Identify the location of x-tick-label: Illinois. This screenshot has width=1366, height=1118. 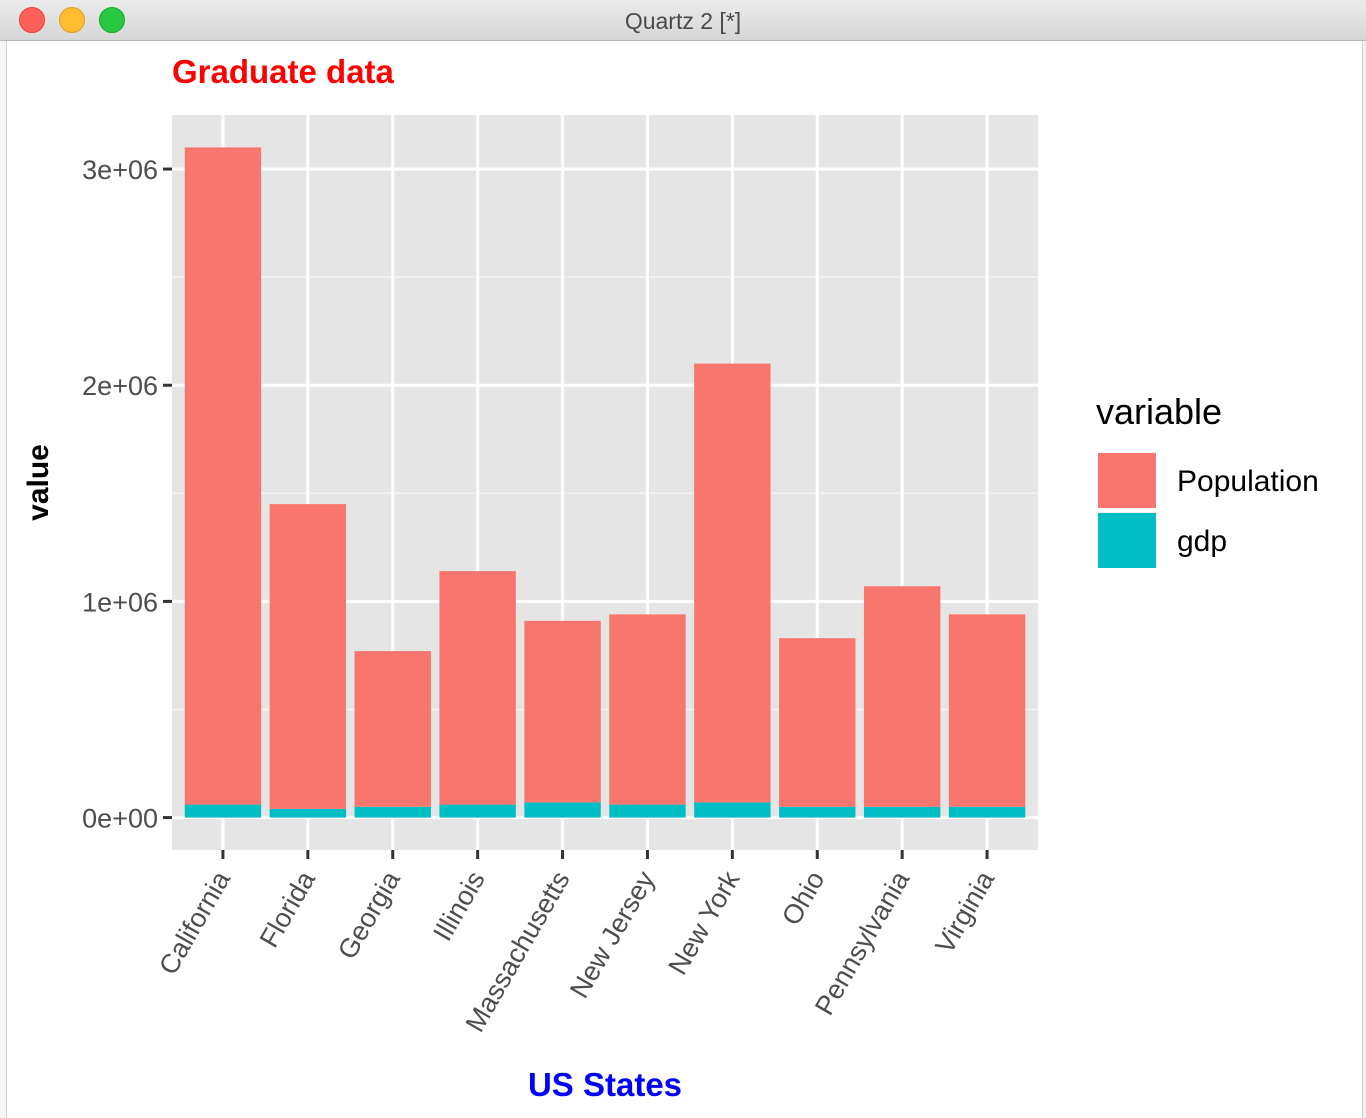
(458, 906).